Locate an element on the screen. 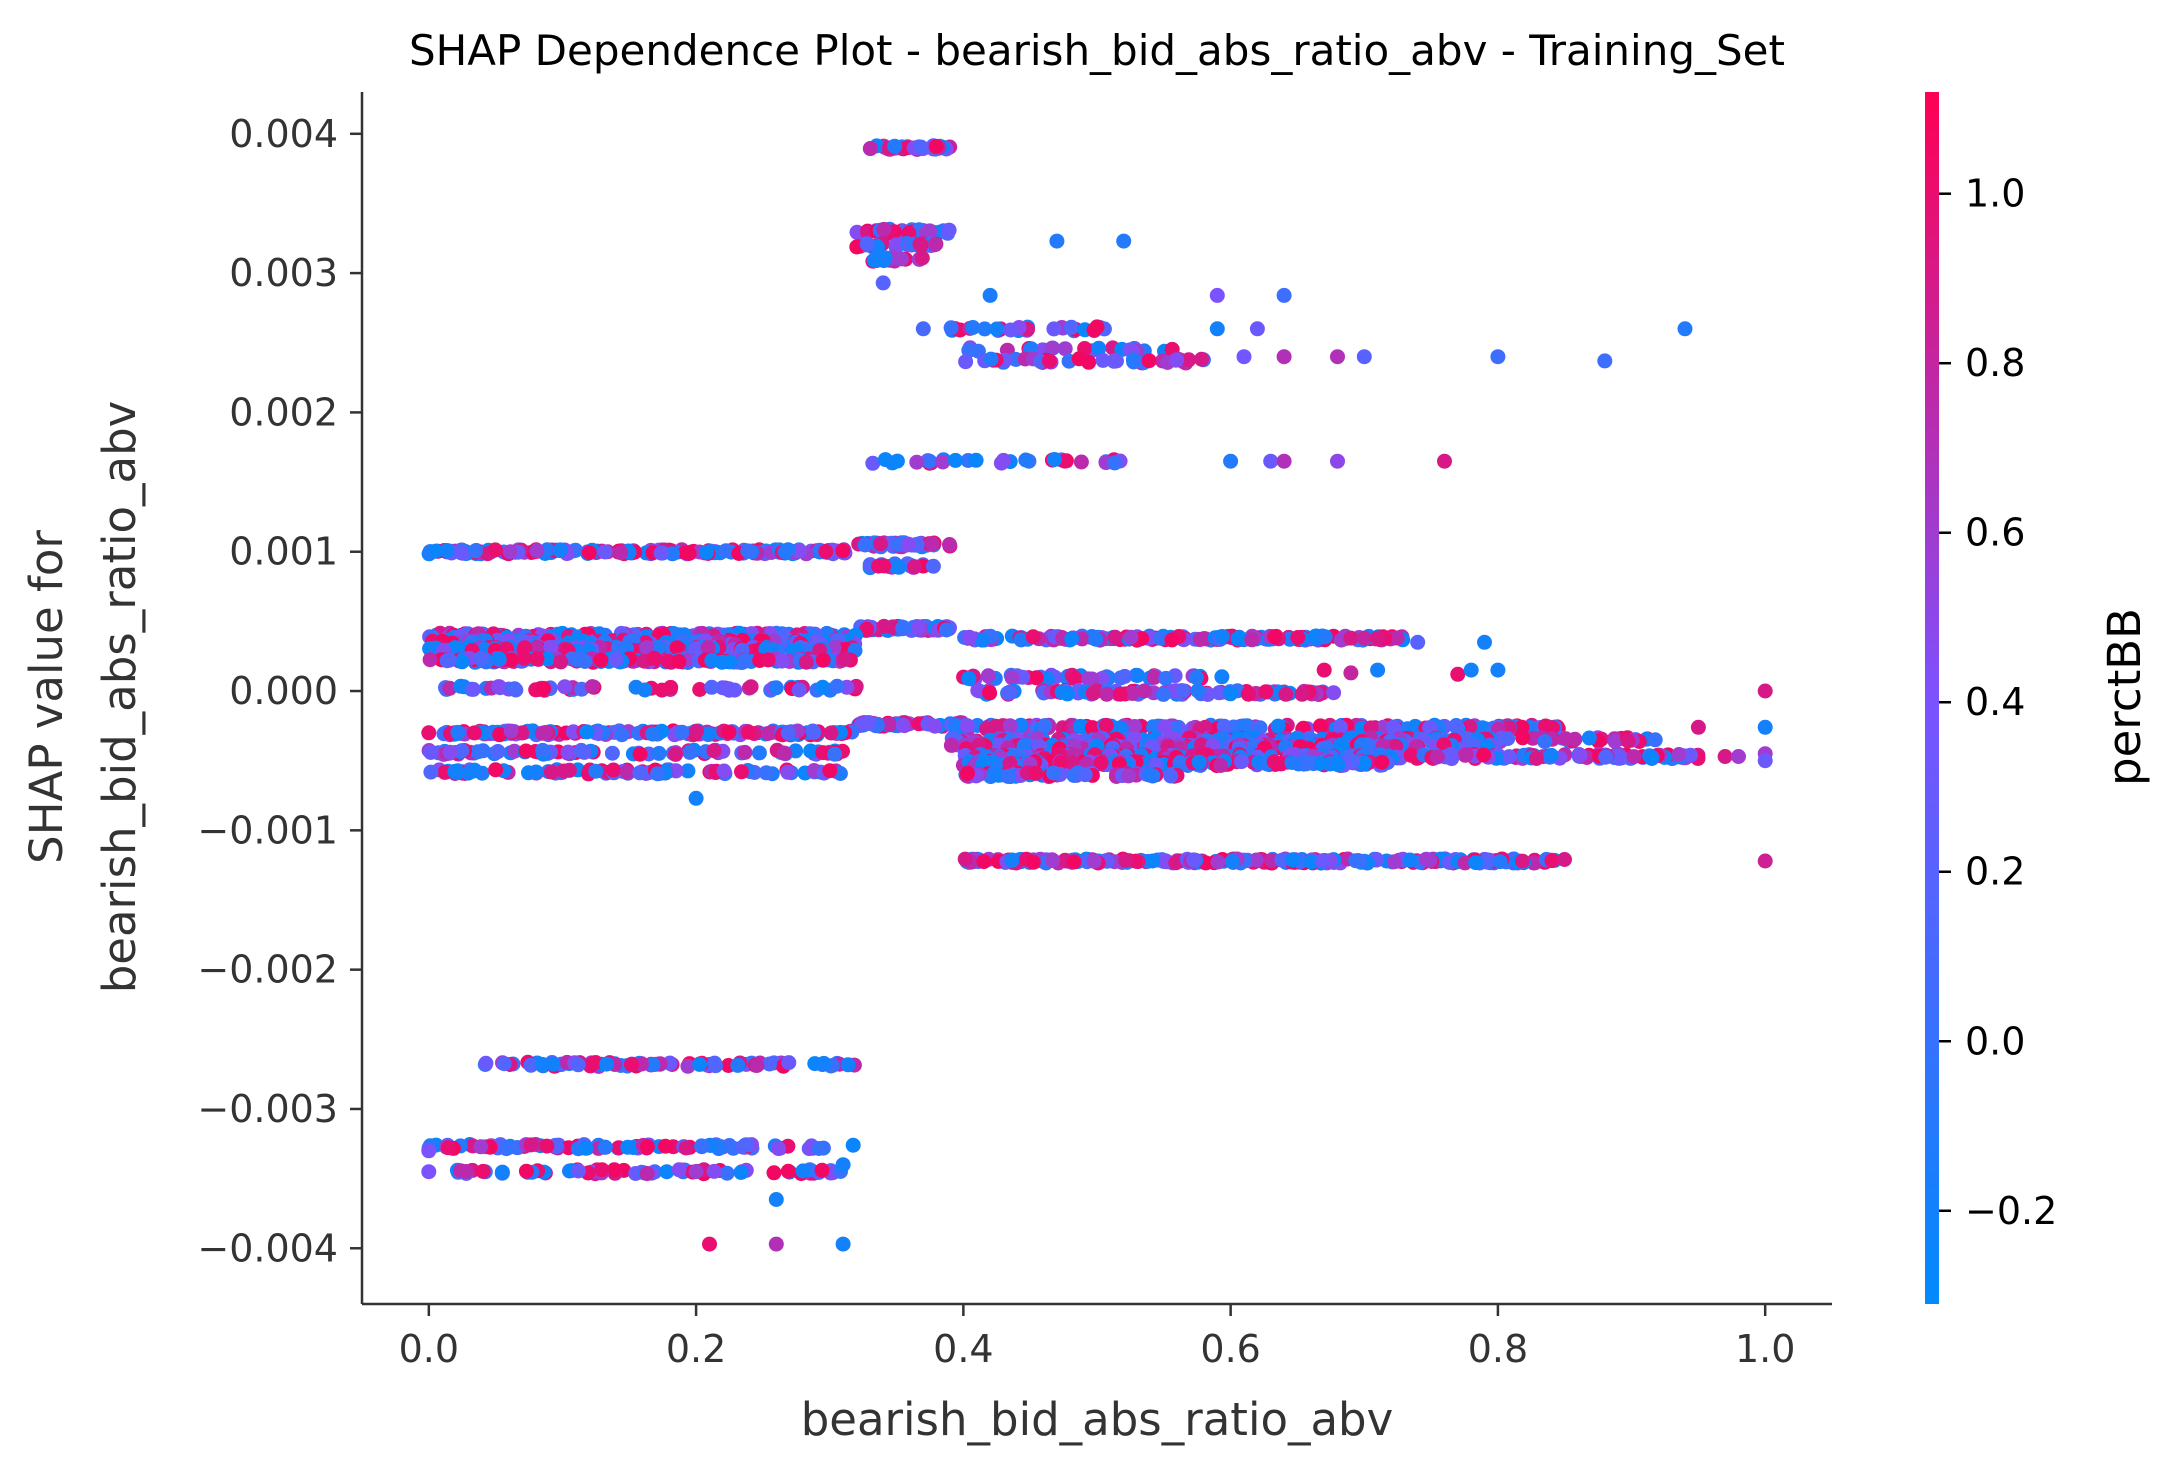  colorbar-tick-label: 0.8 is located at coordinates (1995, 363).